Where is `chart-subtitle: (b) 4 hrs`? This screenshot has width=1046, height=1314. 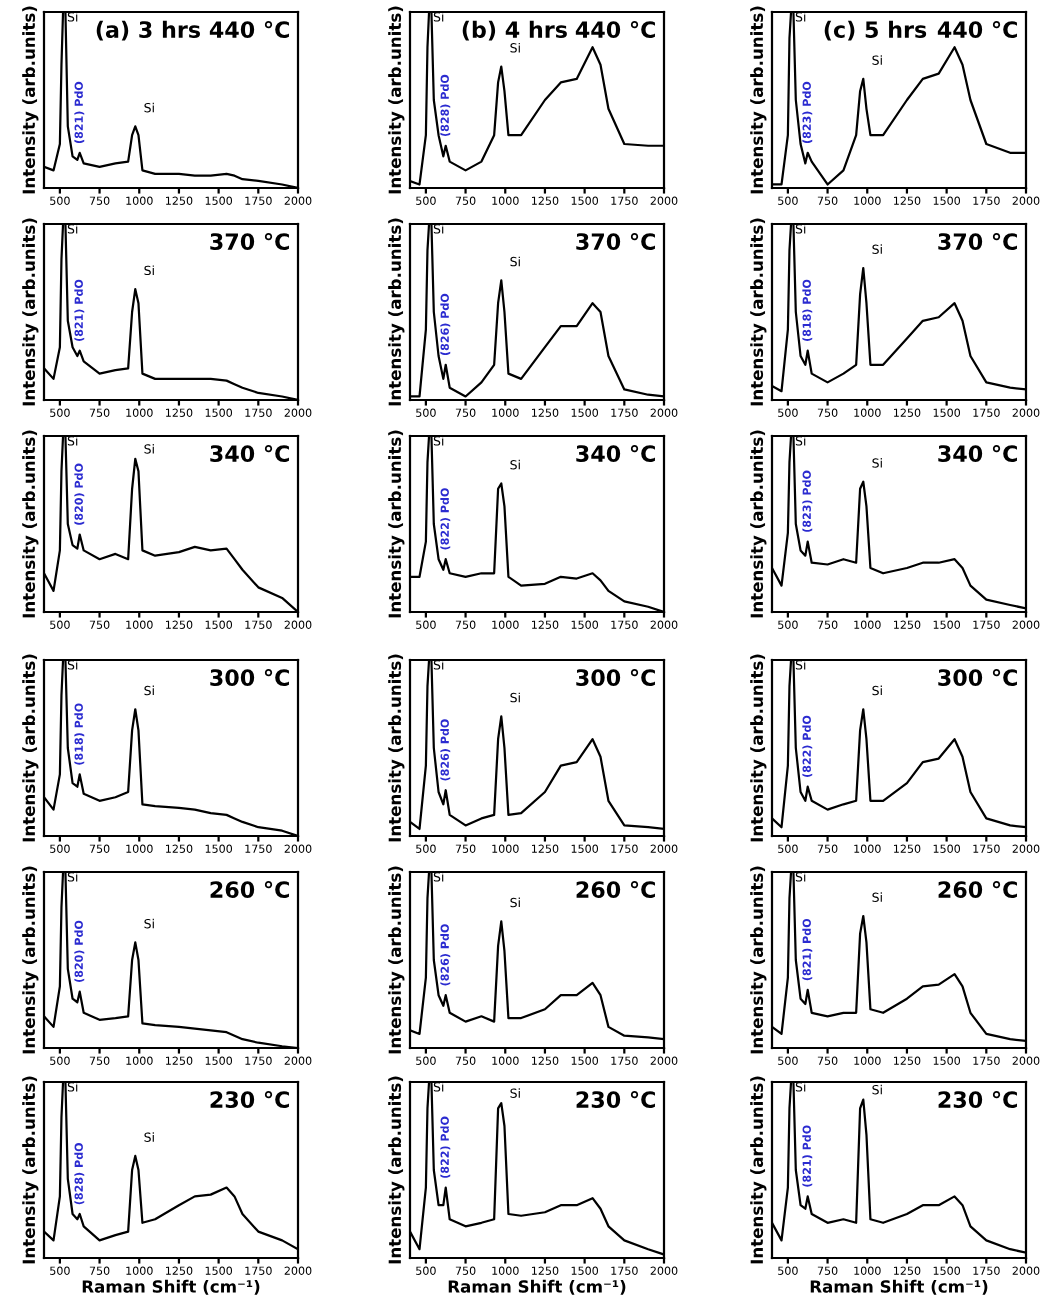 chart-subtitle: (b) 4 hrs is located at coordinates (514, 30).